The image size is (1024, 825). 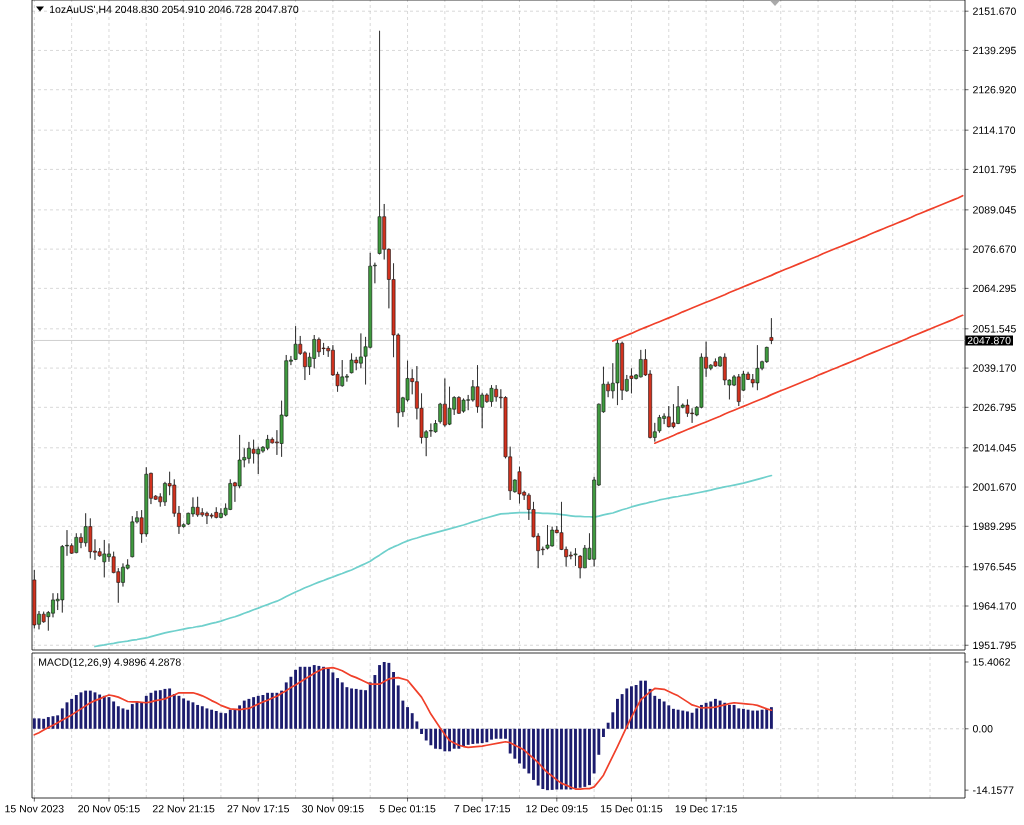 What do you see at coordinates (110, 663) in the screenshot?
I see `chart-title: MACD(12,26,9) 4.9896 4.2878` at bounding box center [110, 663].